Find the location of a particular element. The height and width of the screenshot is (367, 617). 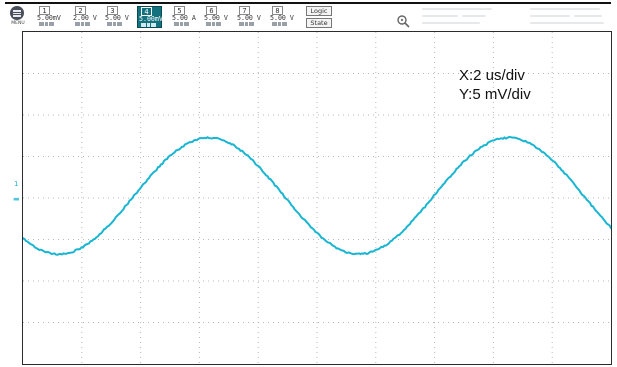

channel-marker: 1 is located at coordinates (16, 184).